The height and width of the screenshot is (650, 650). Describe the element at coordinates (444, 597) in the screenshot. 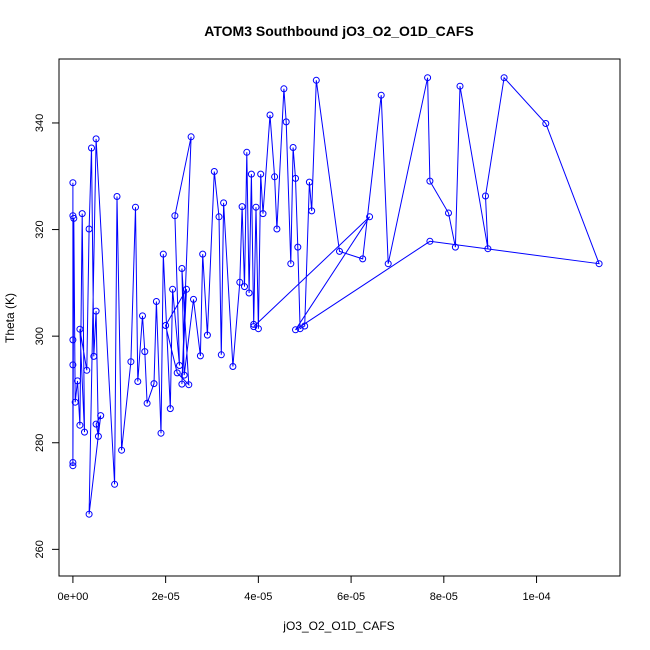

I see `x-tick-label: 8e-05` at that location.